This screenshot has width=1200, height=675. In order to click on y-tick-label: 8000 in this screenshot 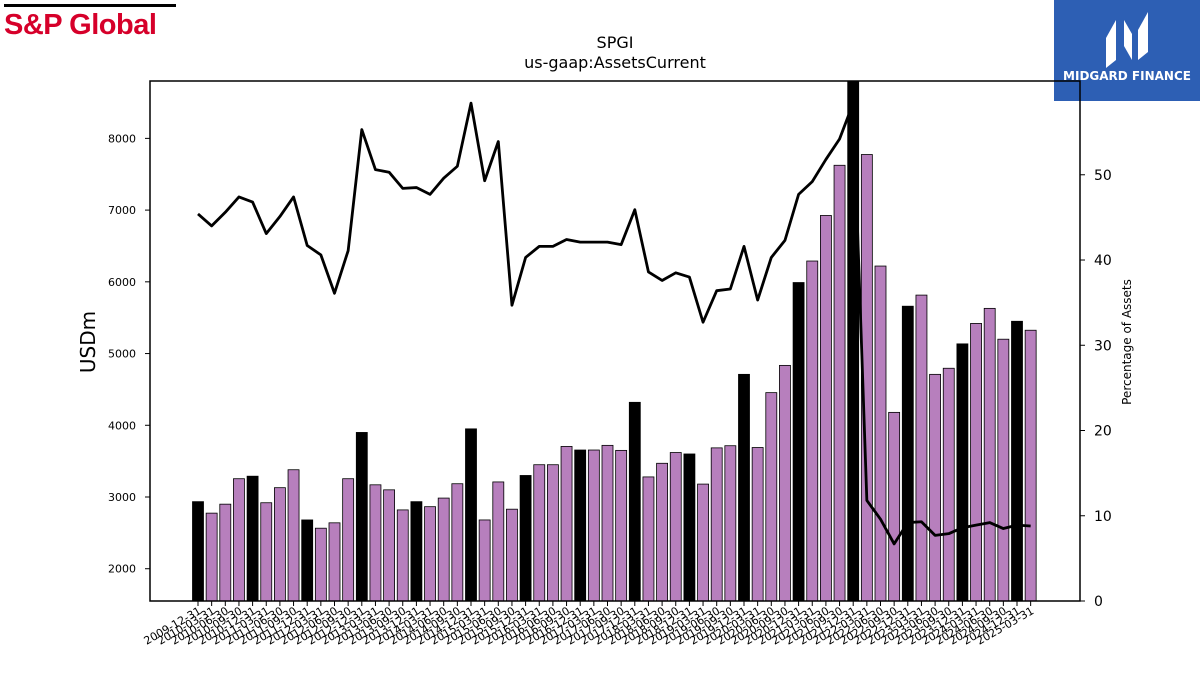, I will do `click(122, 138)`.